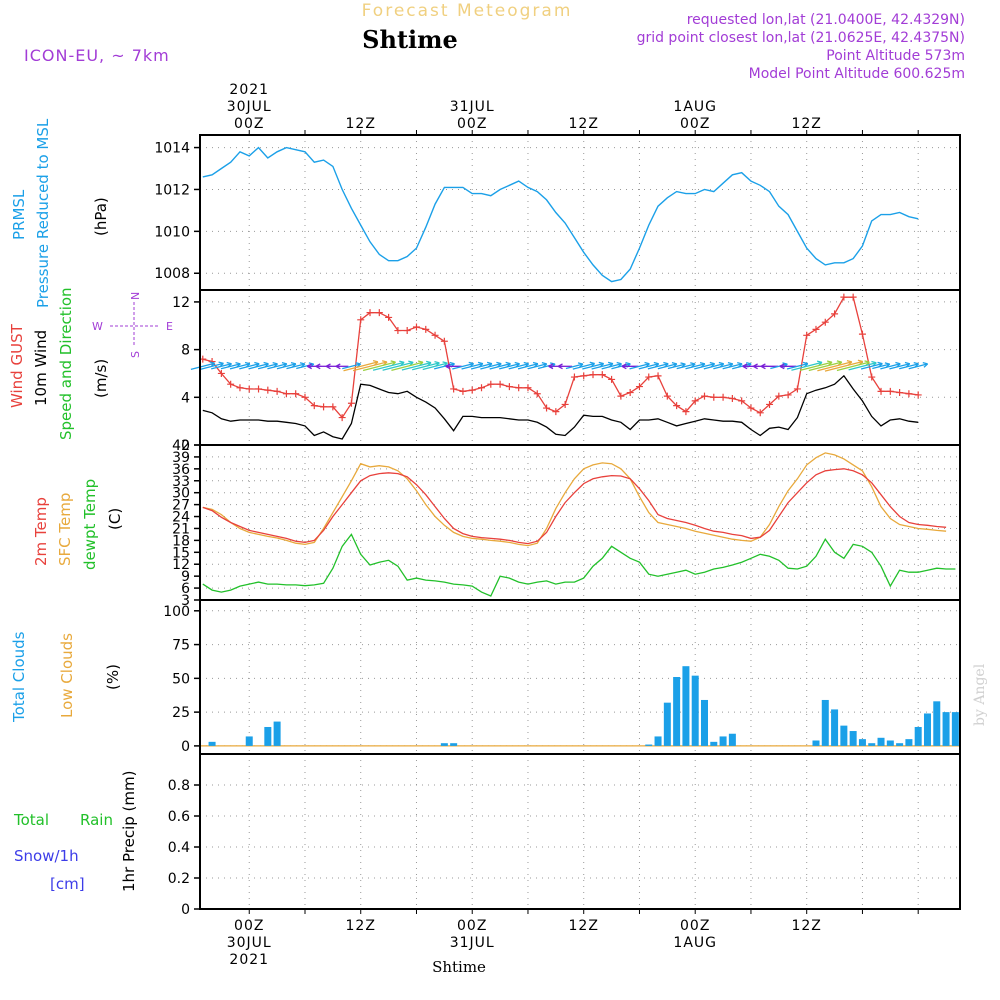  I want to click on wind-label-direction: Speed and Direction, so click(66, 363).